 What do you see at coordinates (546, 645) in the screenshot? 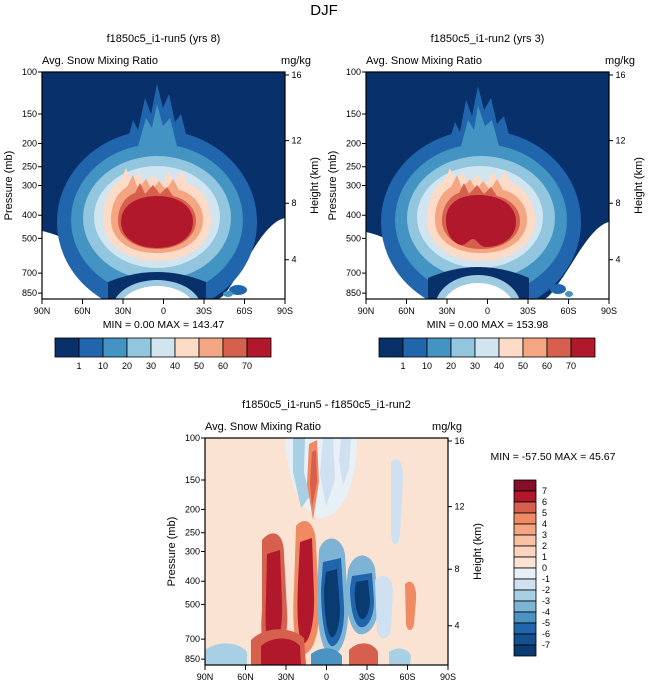
I see `colorbar-tick-label: -7` at bounding box center [546, 645].